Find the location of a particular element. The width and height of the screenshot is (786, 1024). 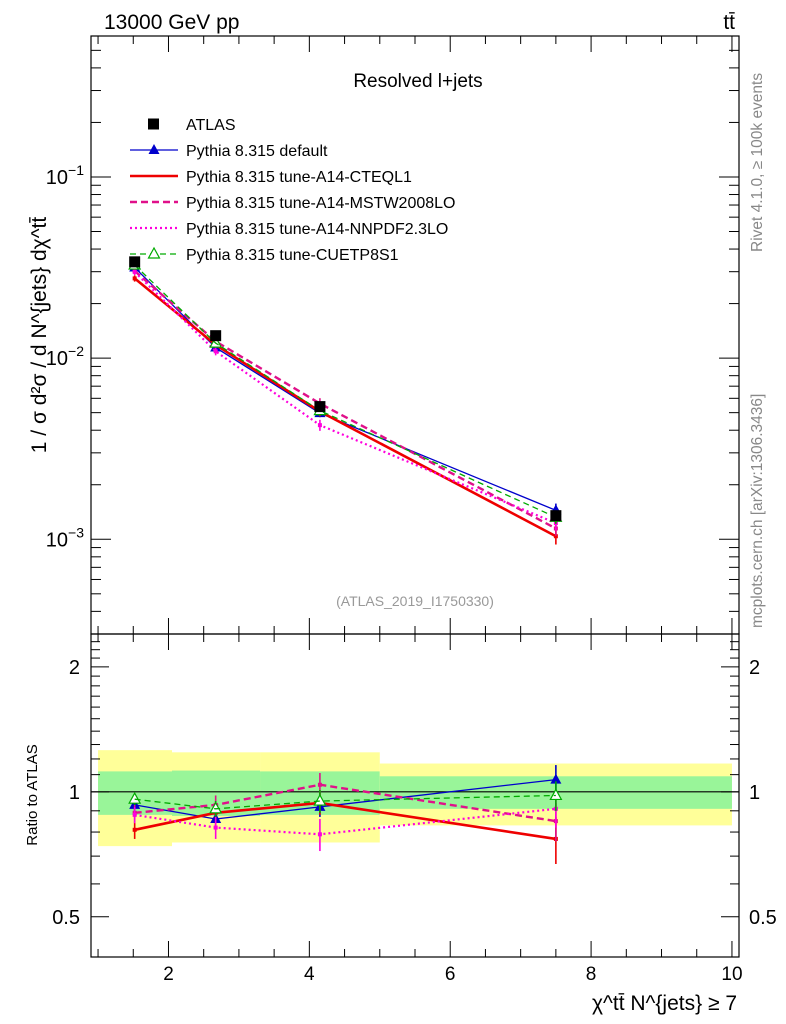

x-tick-label: 4 is located at coordinates (309, 974).